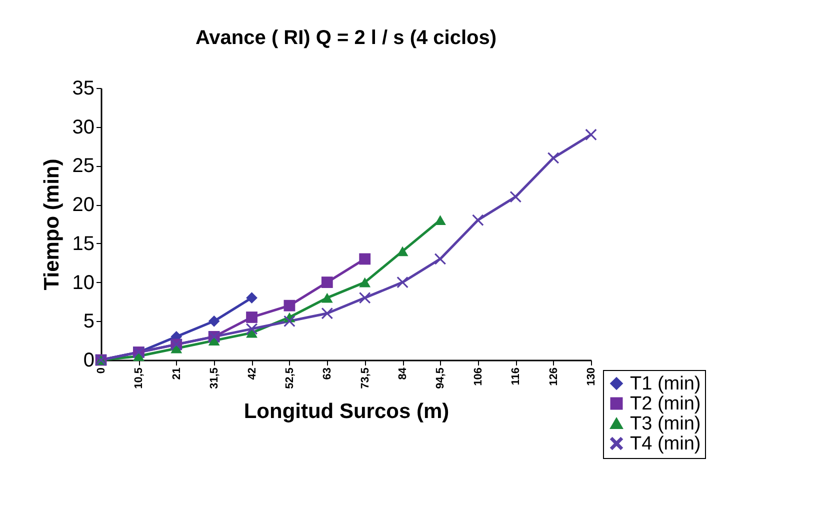 The width and height of the screenshot is (814, 506). Describe the element at coordinates (83, 127) in the screenshot. I see `y-tick-label: 30` at that location.